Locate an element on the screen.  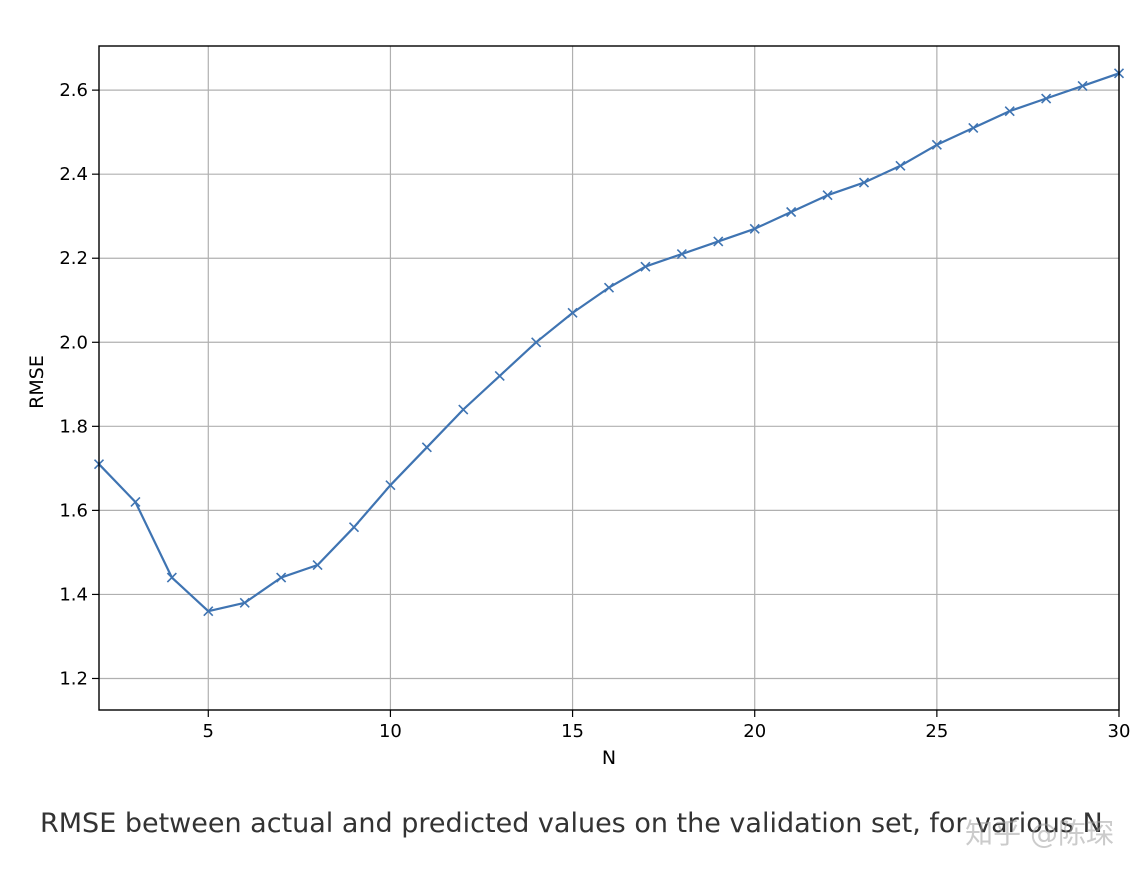
x-tick-label: 5 is located at coordinates (208, 731).